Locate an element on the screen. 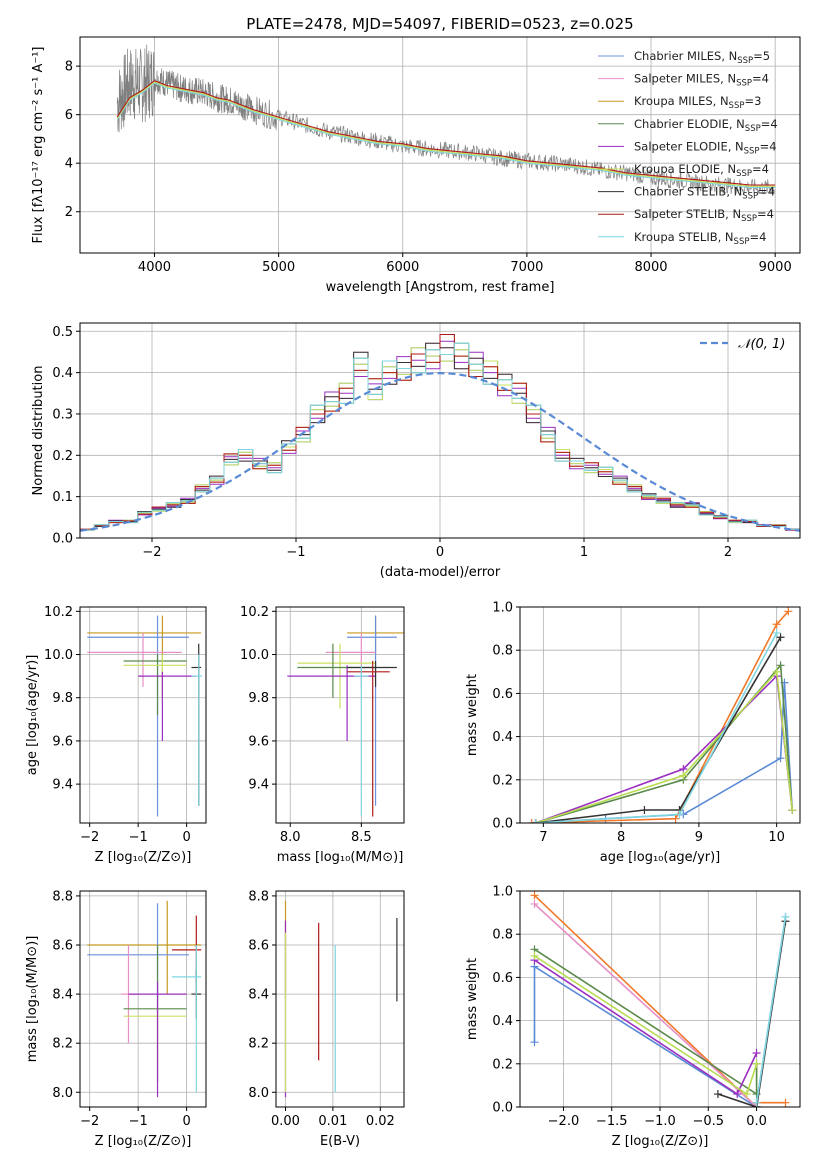 This screenshot has height=1170, width=819. legend-entry-label: Salpeter ELODIE, N is located at coordinates (689, 146).